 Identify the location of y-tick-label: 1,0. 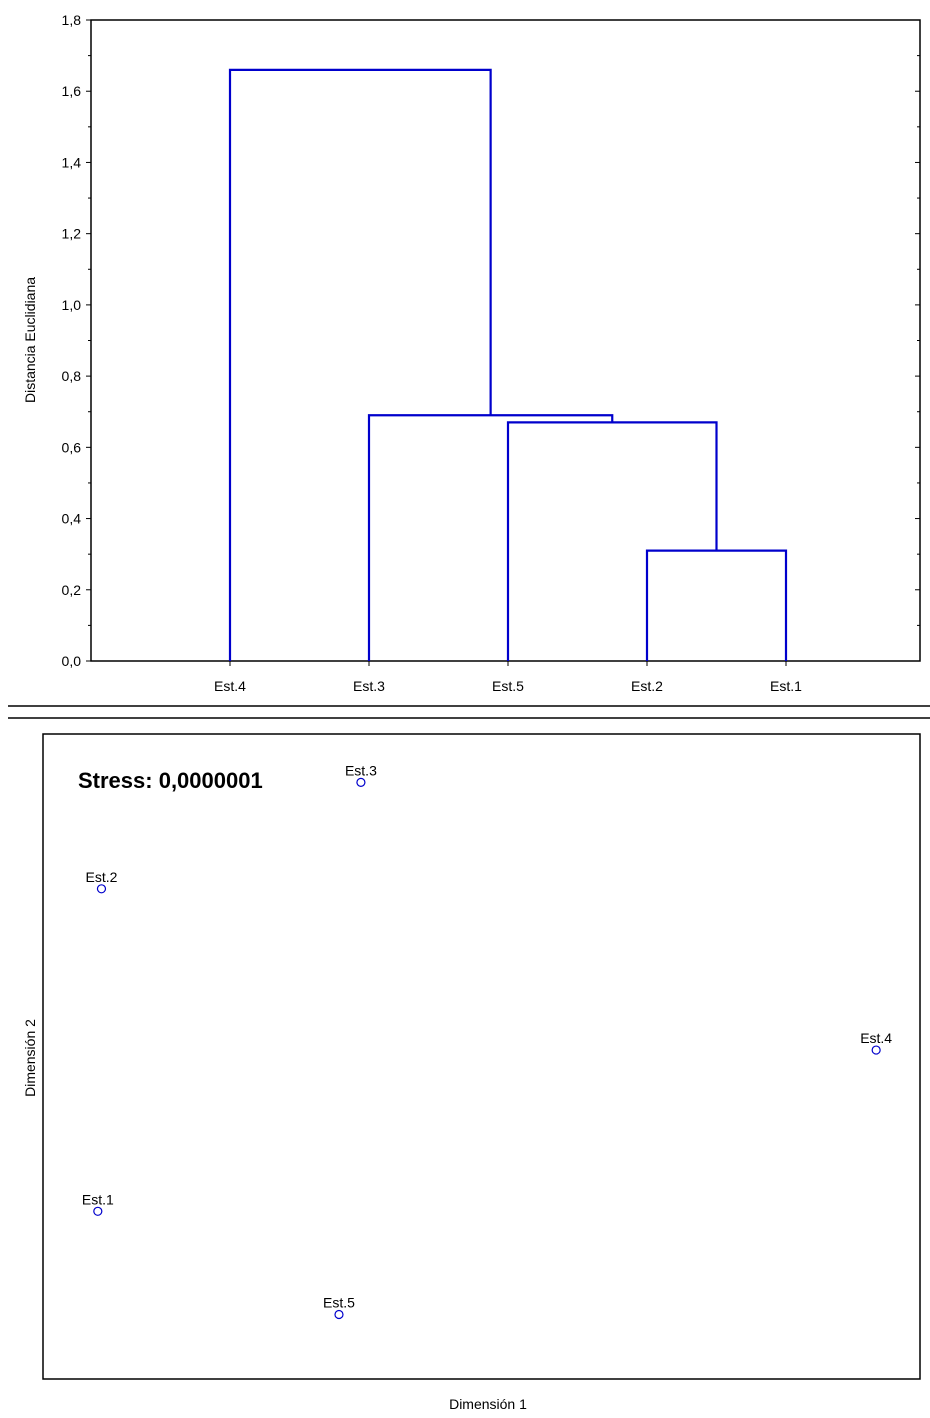
(72, 305).